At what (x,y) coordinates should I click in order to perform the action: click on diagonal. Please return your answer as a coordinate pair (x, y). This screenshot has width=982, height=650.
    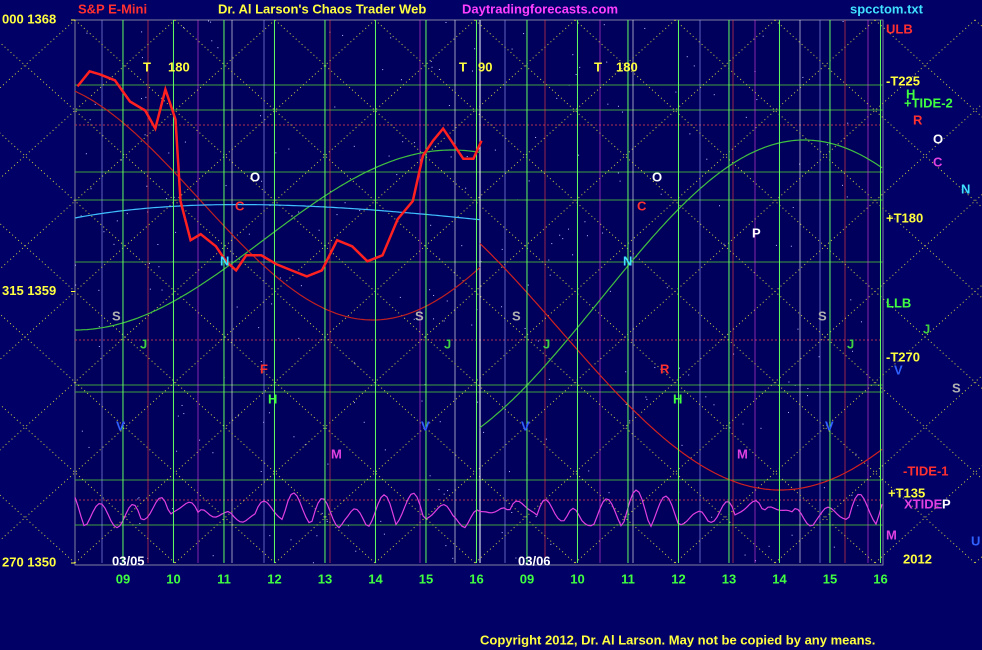
    Looking at the image, I should click on (828, 424).